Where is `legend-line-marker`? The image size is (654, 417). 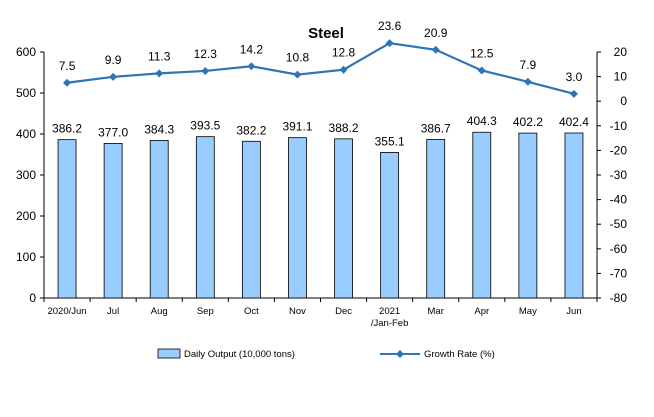
legend-line-marker is located at coordinates (400, 354).